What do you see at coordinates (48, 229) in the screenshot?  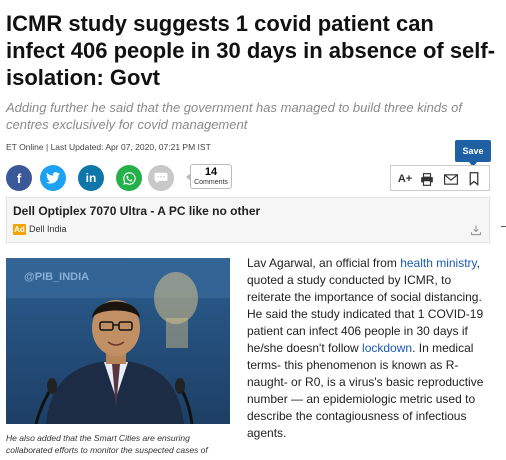 I see `ad-source: Dell India` at bounding box center [48, 229].